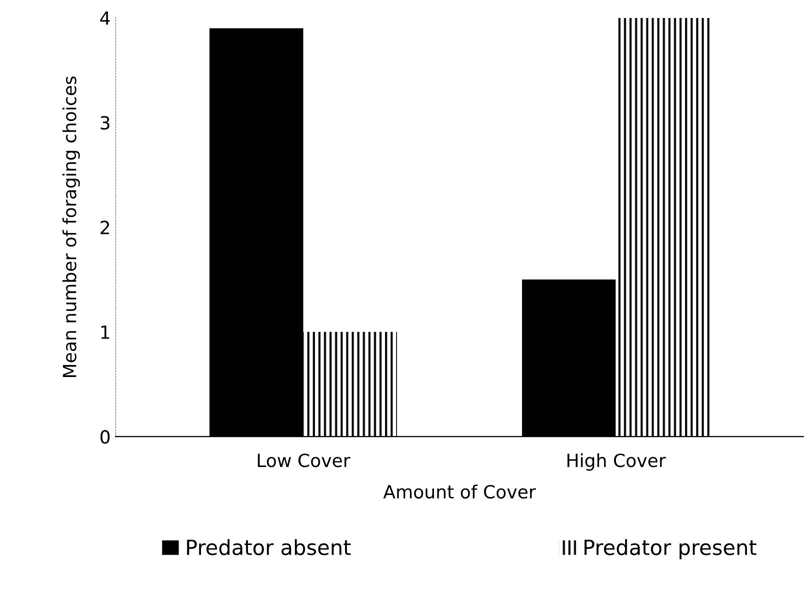  Describe the element at coordinates (105, 332) in the screenshot. I see `y-tick-label: 1` at that location.